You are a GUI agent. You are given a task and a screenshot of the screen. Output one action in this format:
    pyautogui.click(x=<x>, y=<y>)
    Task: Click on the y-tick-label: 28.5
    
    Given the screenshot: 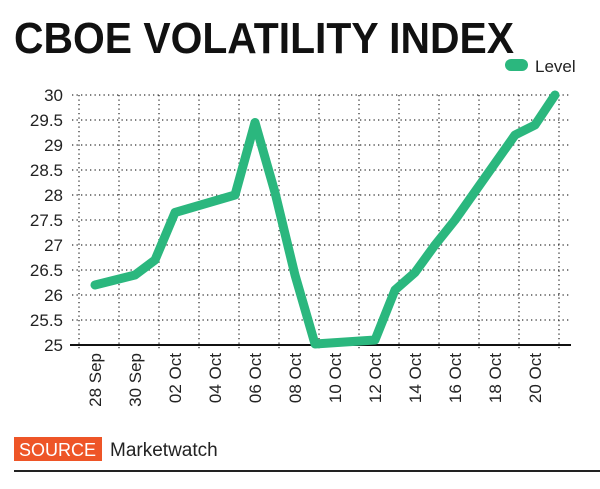 What is the action you would take?
    pyautogui.click(x=46, y=170)
    